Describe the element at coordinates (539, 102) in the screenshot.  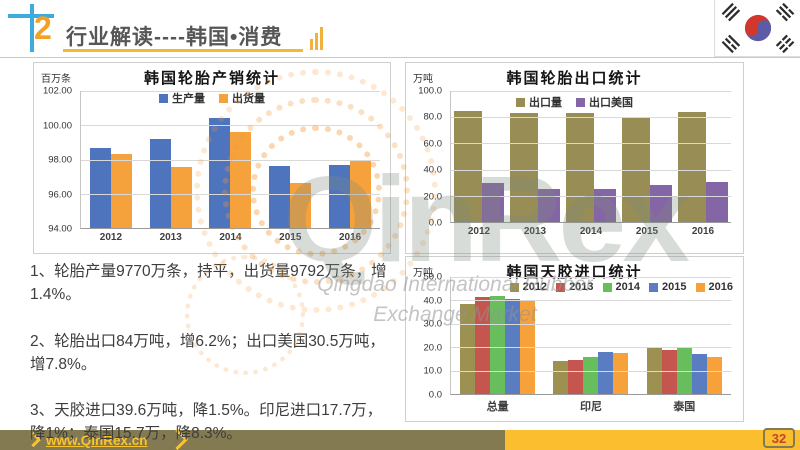
I see `legend-item: 出口量` at that location.